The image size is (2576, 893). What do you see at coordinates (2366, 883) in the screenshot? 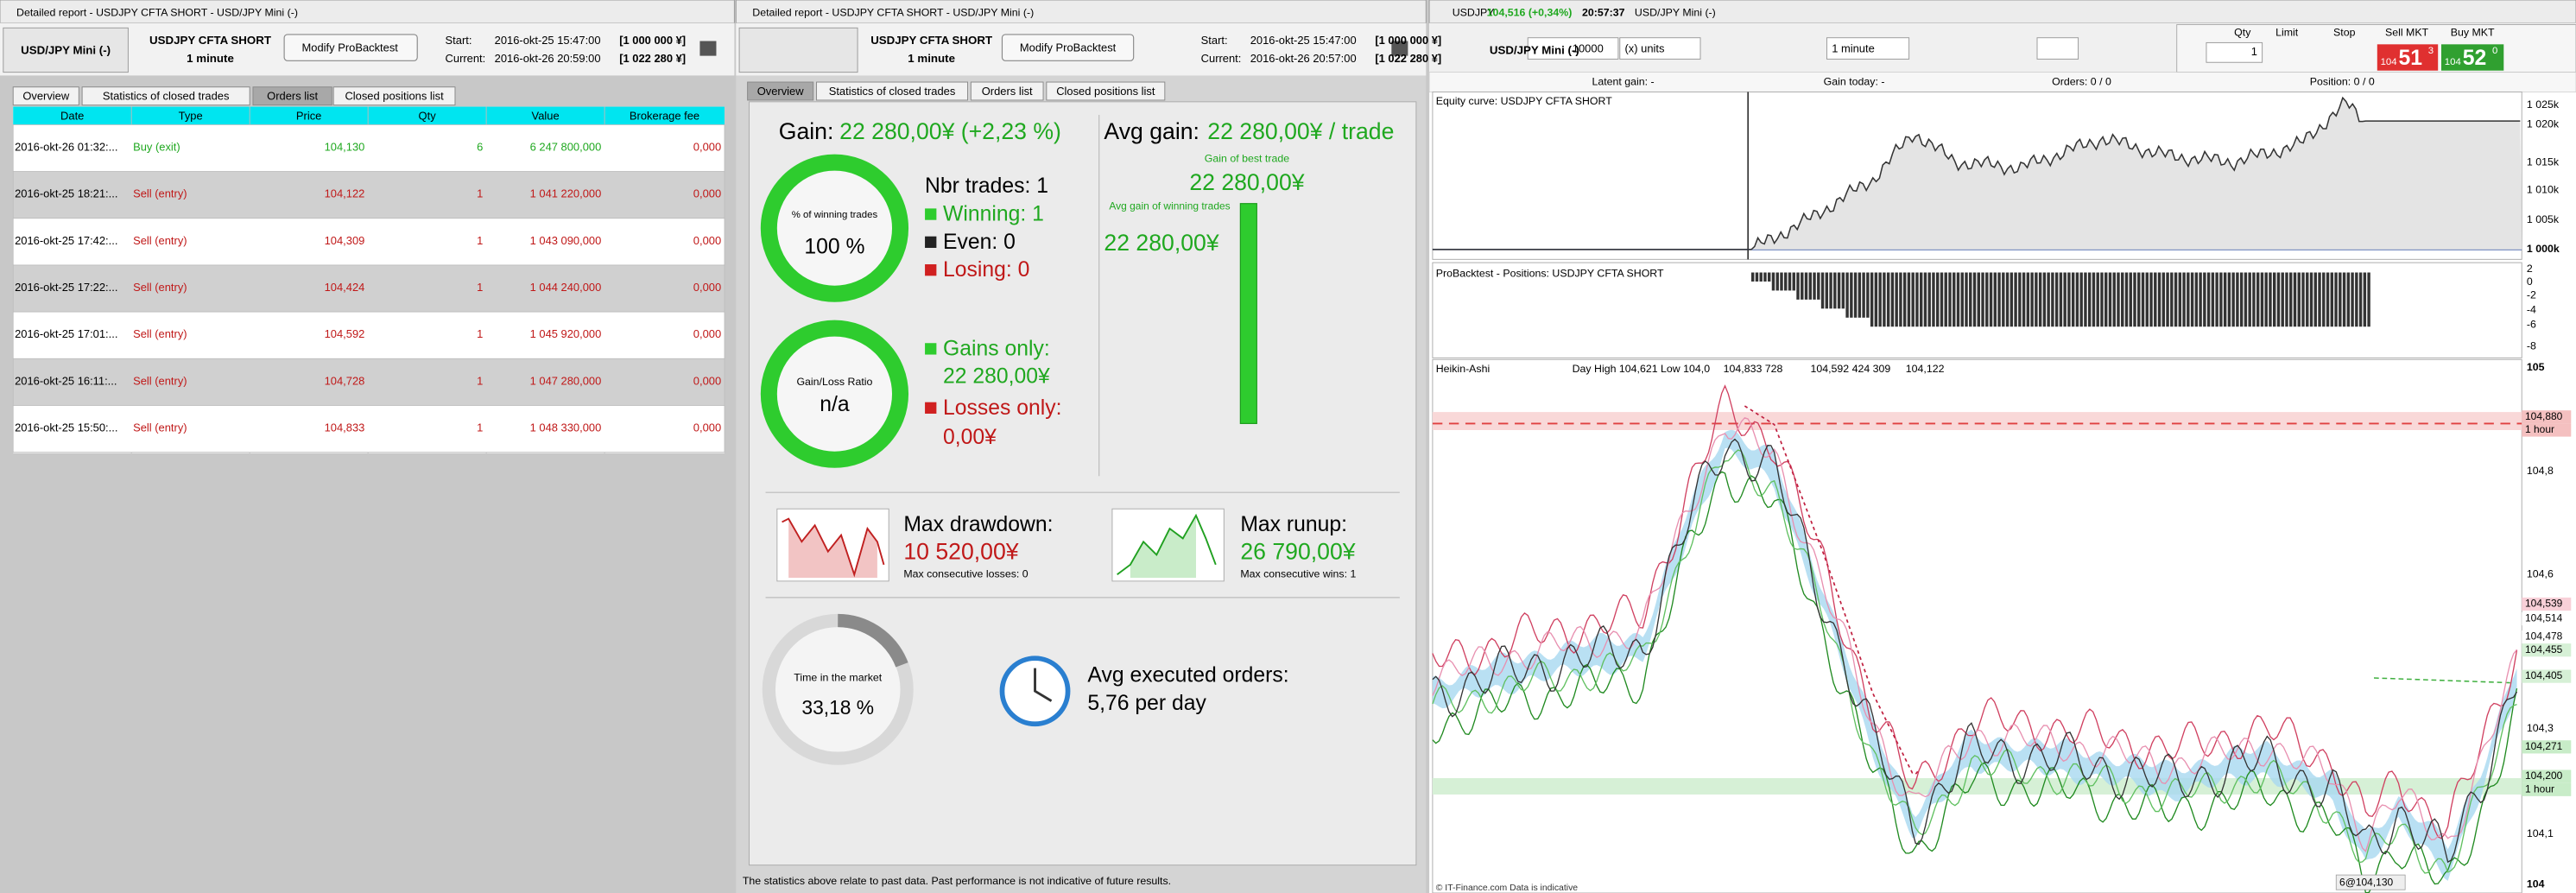
I see `order-marker: 6@104,130` at bounding box center [2366, 883].